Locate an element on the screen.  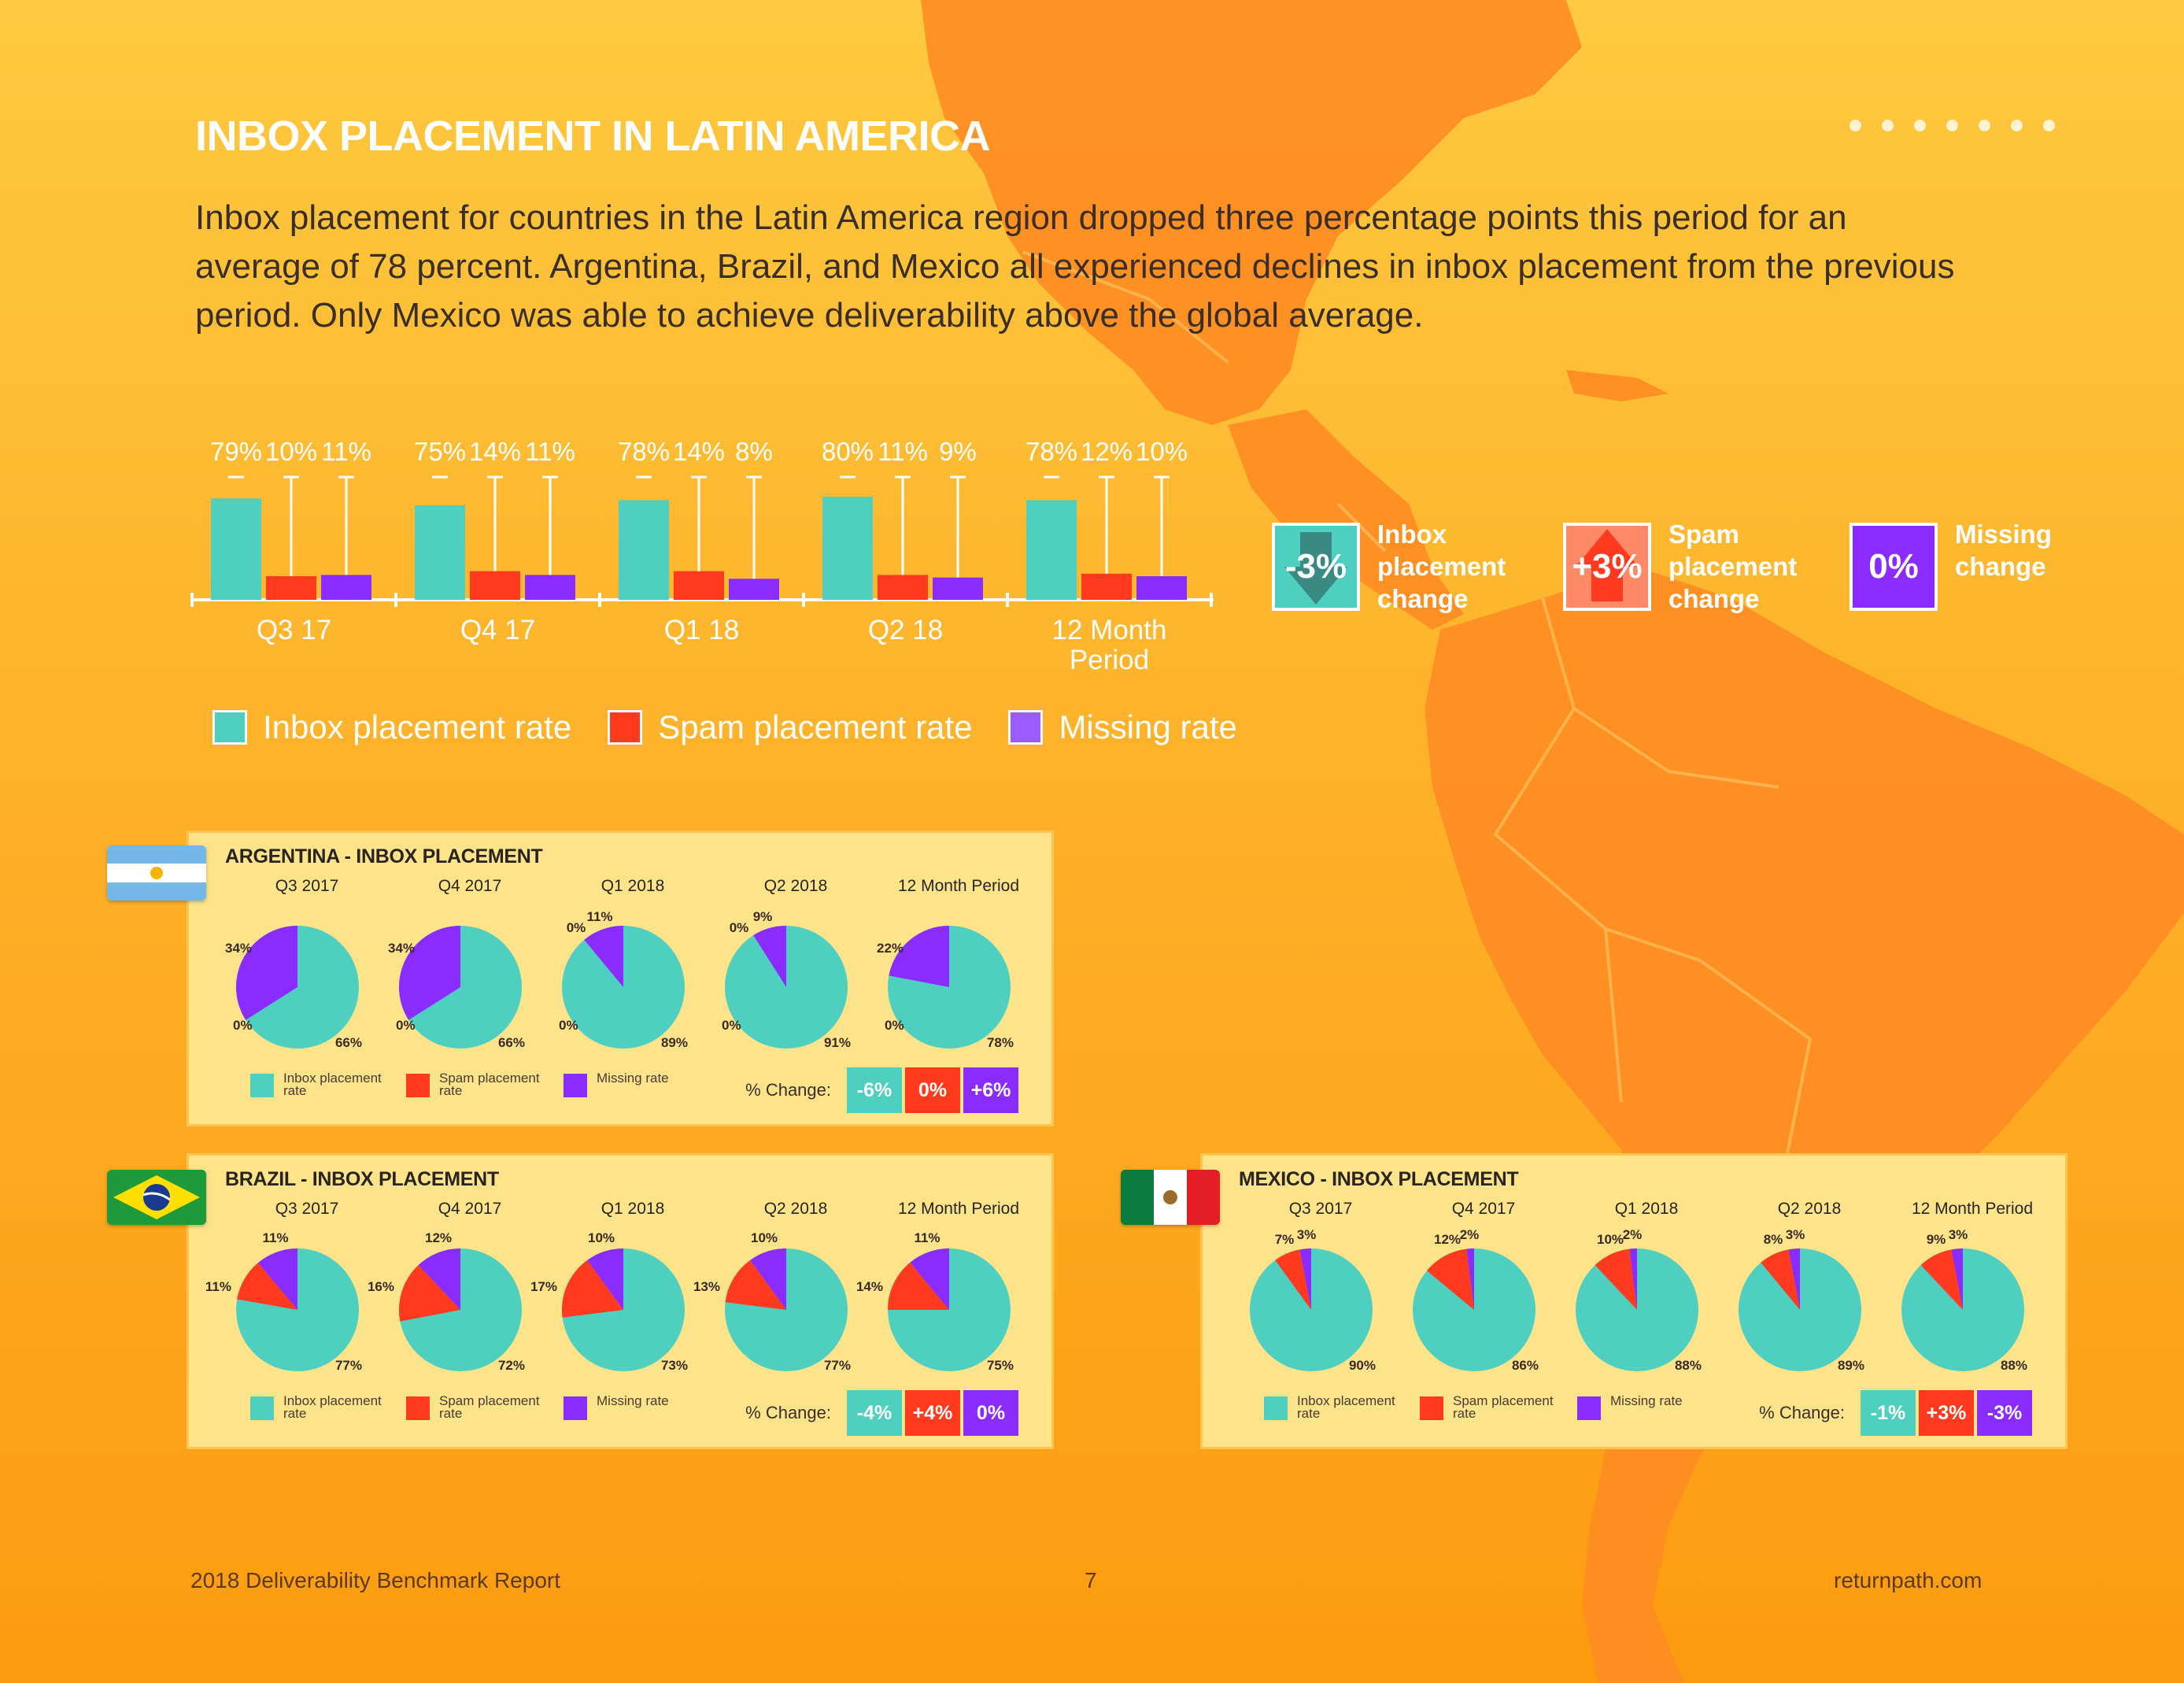
bar-value-label: 9% is located at coordinates (958, 452).